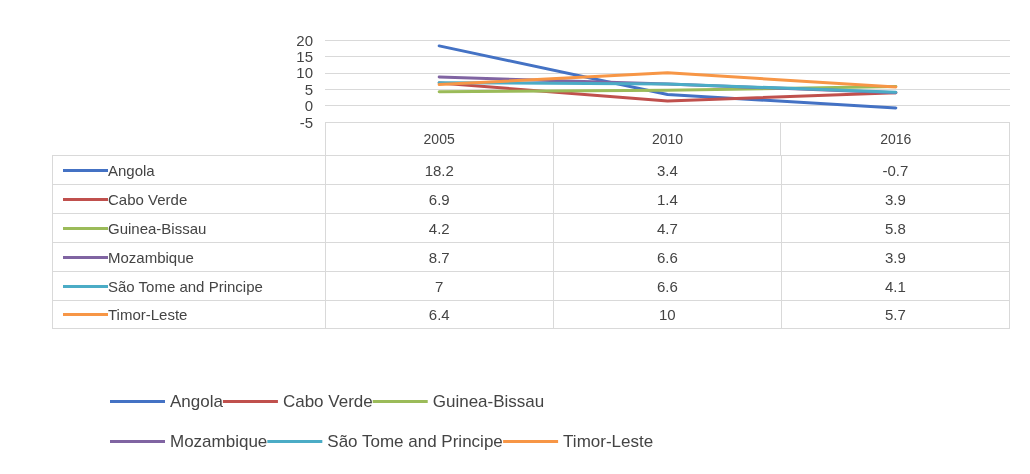 The width and height of the screenshot is (1030, 474). Describe the element at coordinates (667, 170) in the screenshot. I see `data-label: 3.4` at that location.